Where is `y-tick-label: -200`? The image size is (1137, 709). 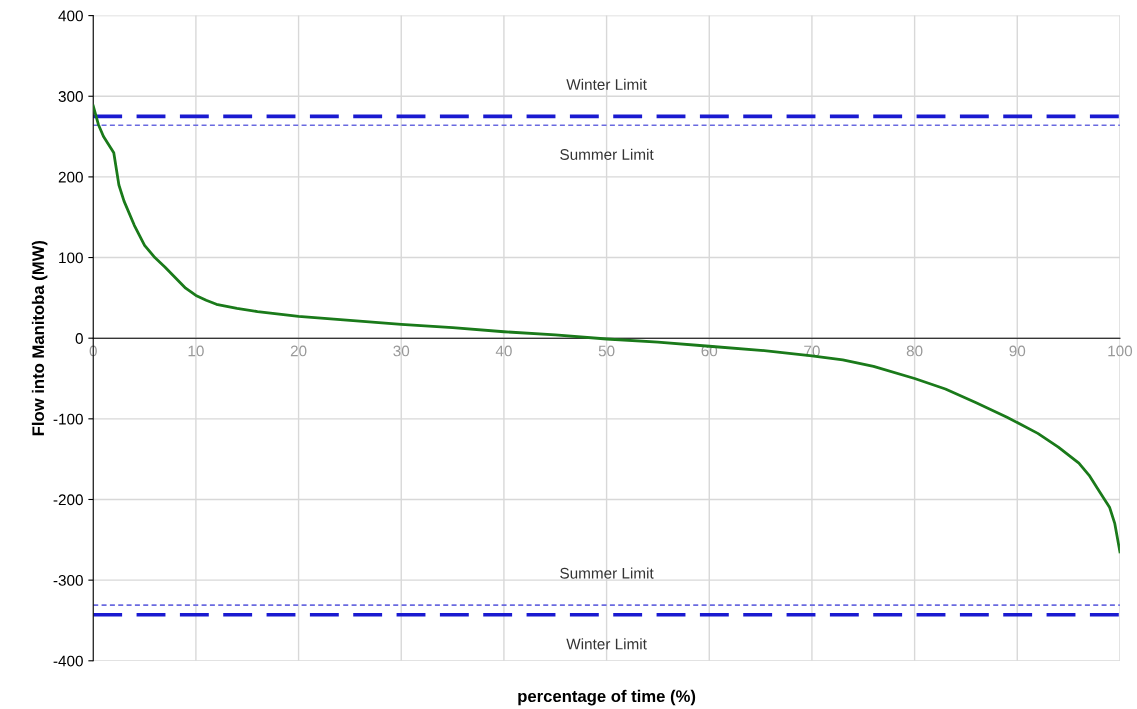
y-tick-label: -200 is located at coordinates (68, 500).